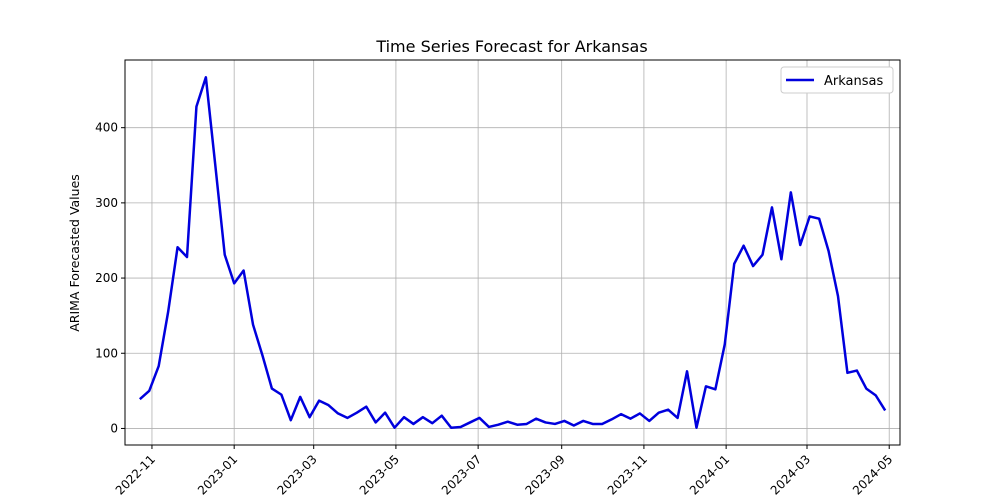 This screenshot has height=500, width=1000. I want to click on x-tick-label-4: 2023-07, so click(461, 474).